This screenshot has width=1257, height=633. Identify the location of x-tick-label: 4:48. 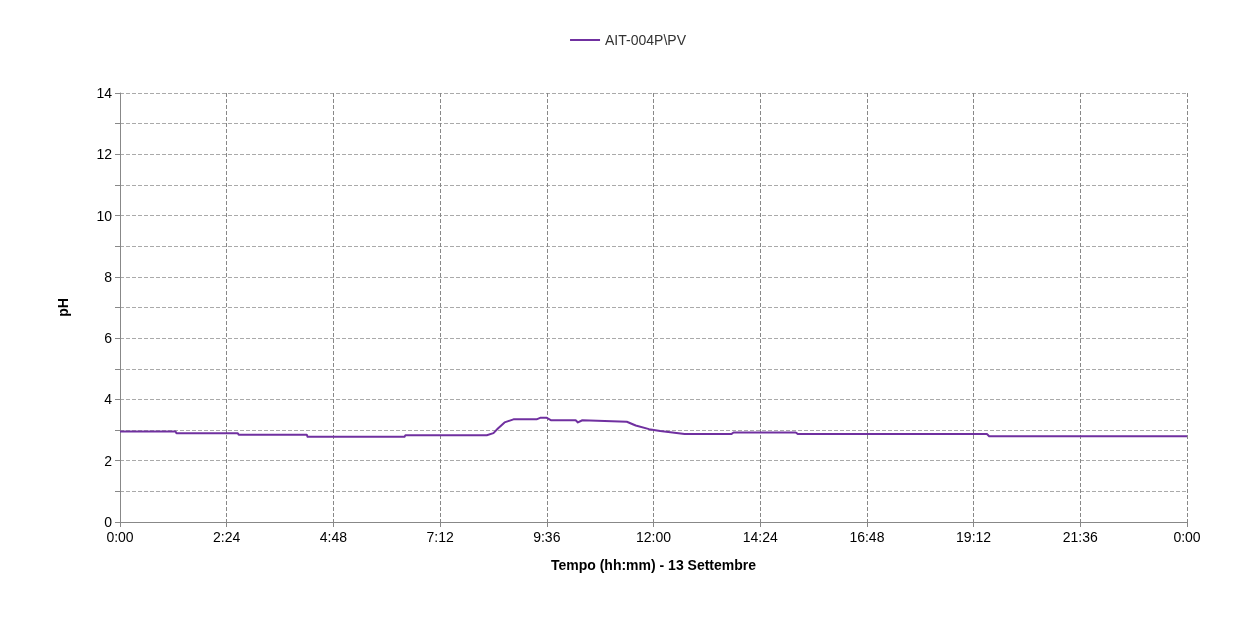
(333, 537).